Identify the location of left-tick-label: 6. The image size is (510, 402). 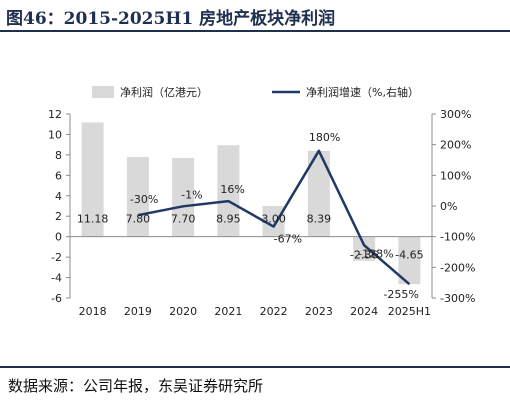
(58, 175).